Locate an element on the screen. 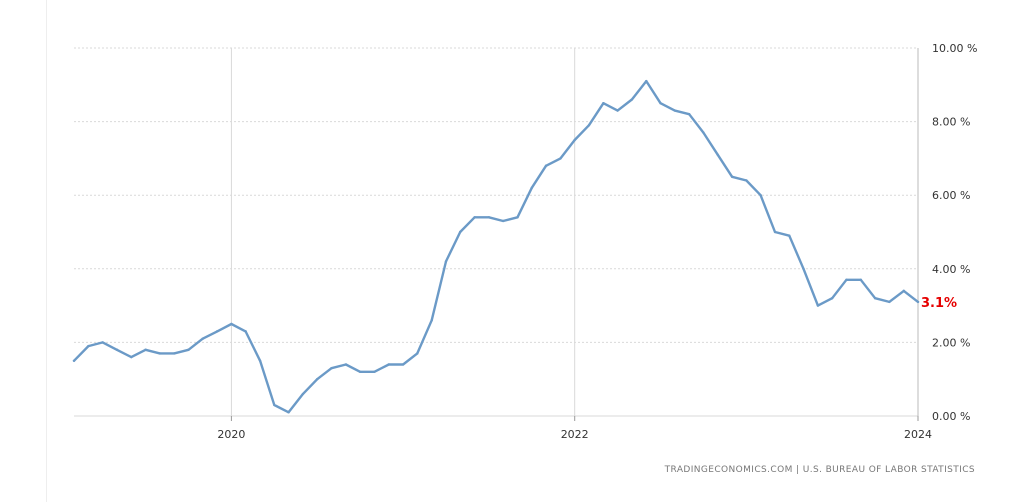 The width and height of the screenshot is (1024, 502). x-axis-ticks: 2020 2022 2024 is located at coordinates (574, 434).